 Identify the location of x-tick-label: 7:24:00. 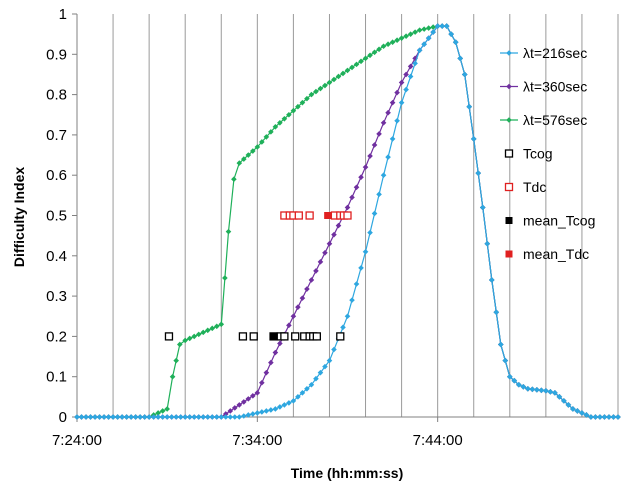
(77, 440).